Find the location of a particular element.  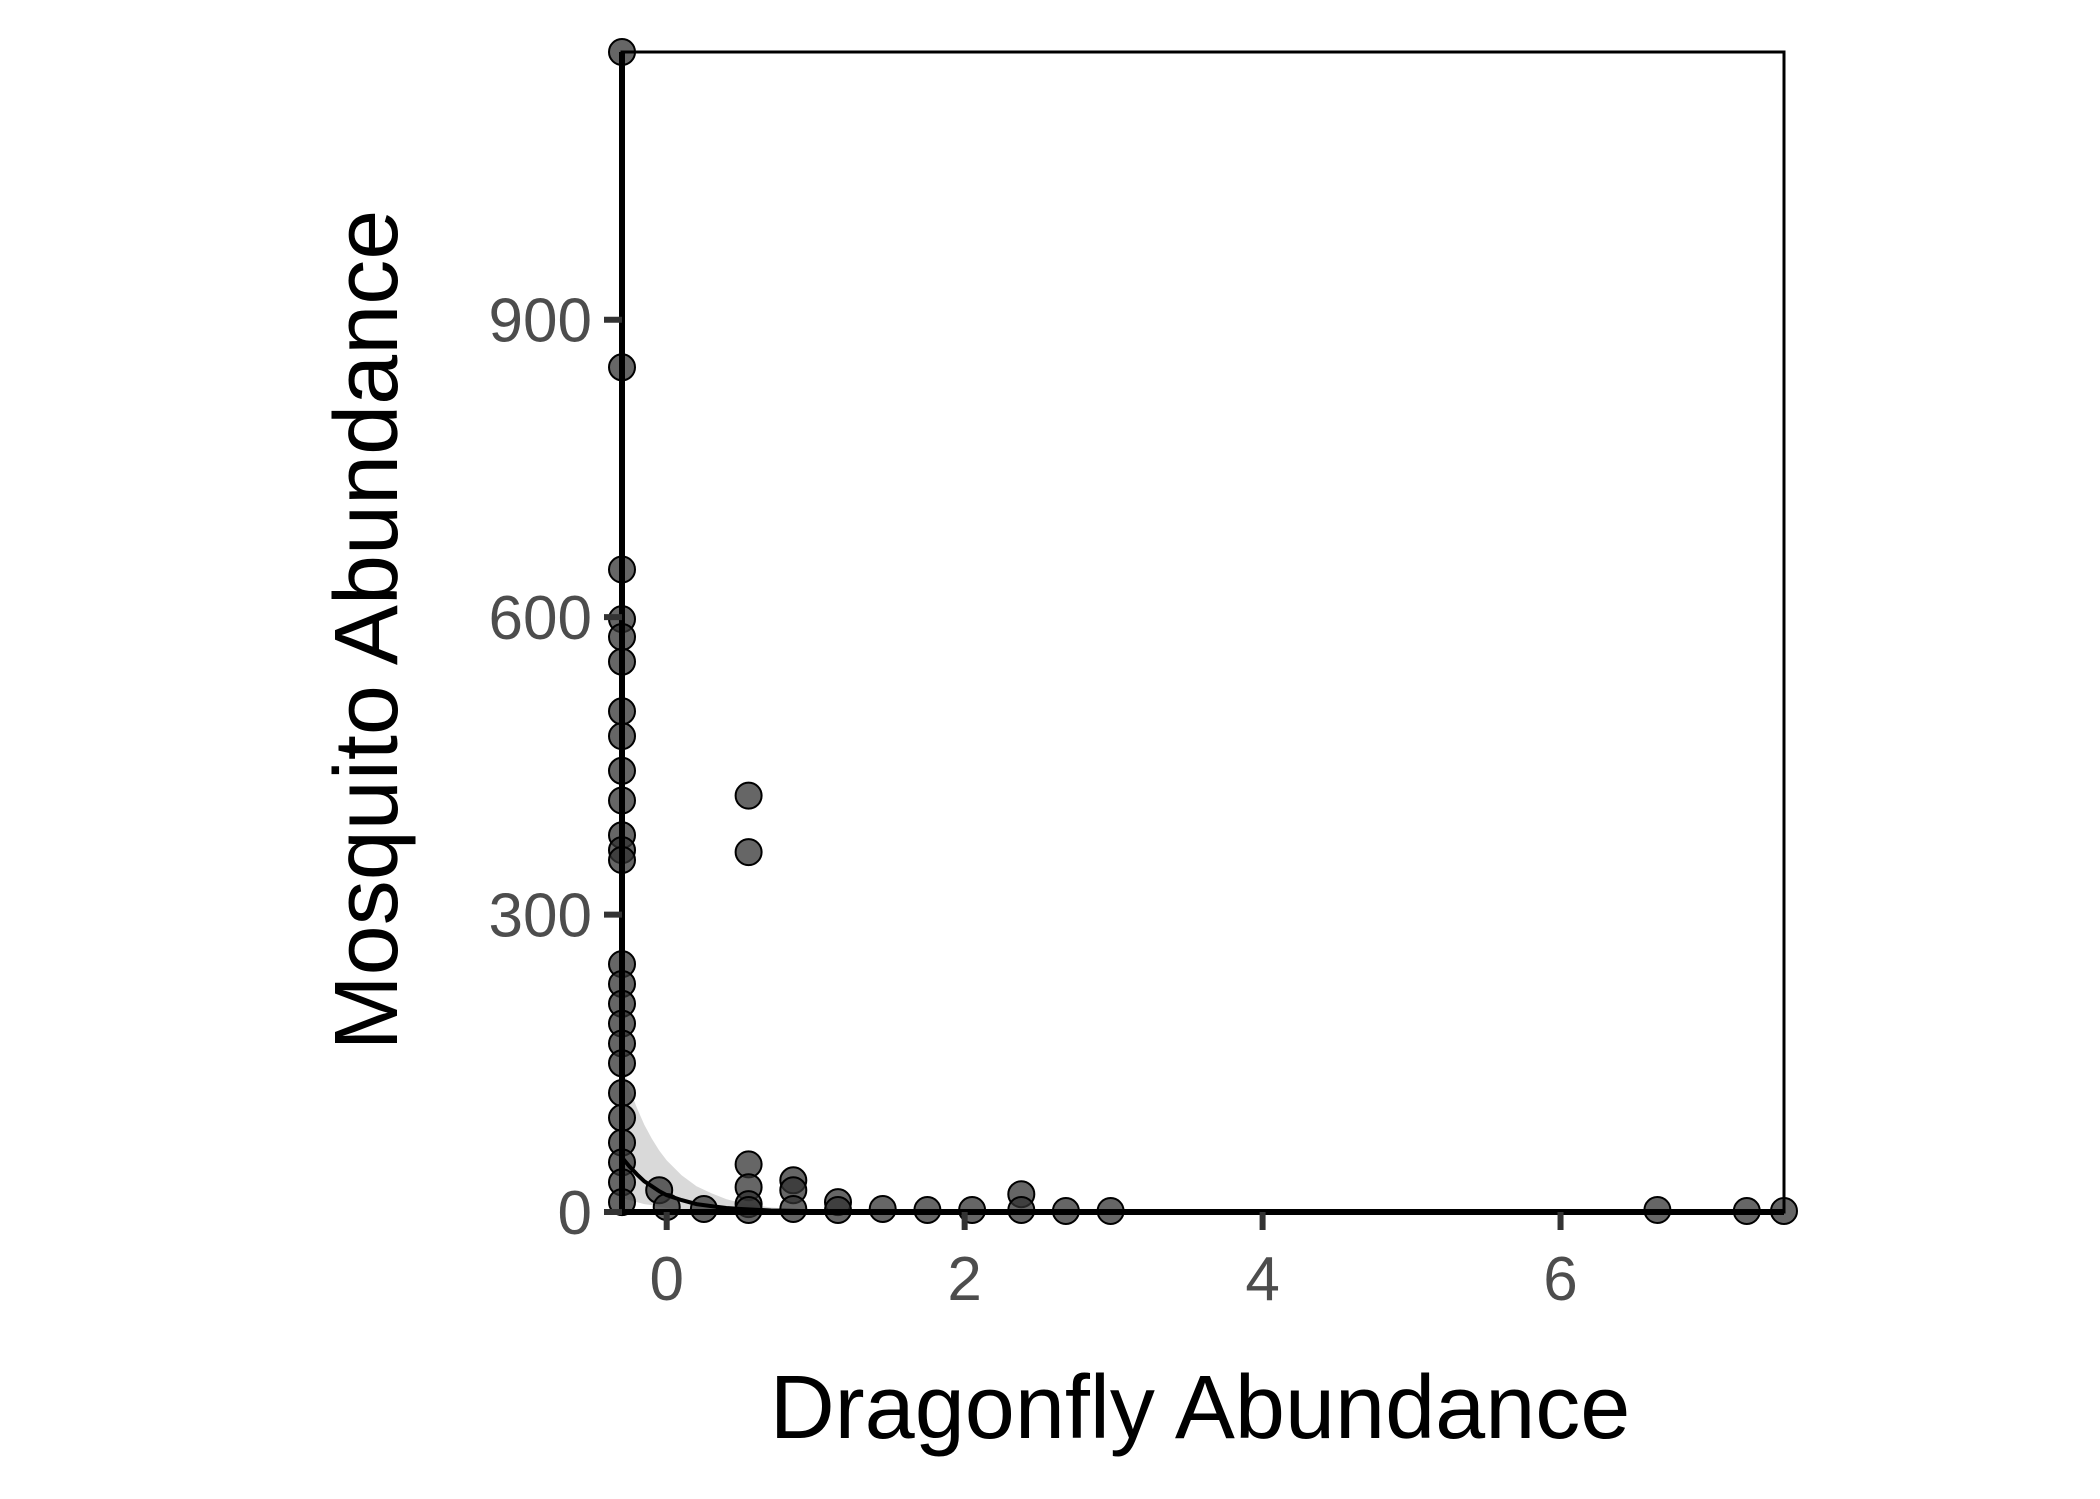

x-tick-label: 0 is located at coordinates (666, 1279).